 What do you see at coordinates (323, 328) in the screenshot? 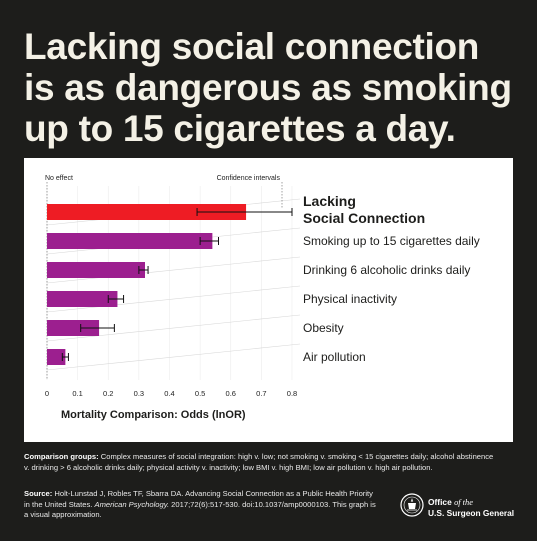
I see `category-label: Obesity` at bounding box center [323, 328].